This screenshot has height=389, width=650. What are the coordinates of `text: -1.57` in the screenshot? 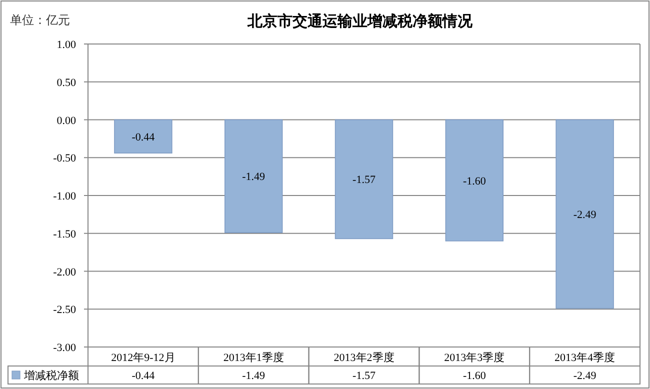 It's located at (364, 180).